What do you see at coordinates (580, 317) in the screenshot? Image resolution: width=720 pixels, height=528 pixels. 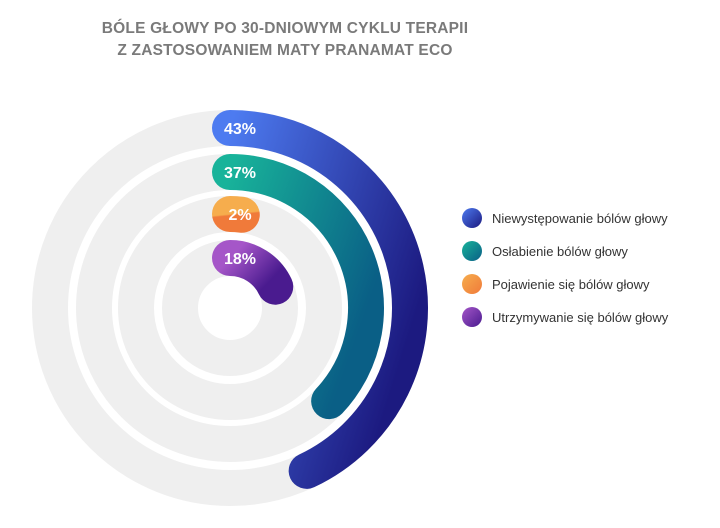 I see `legend-label: Utrzymywanie się bólów głowy` at bounding box center [580, 317].